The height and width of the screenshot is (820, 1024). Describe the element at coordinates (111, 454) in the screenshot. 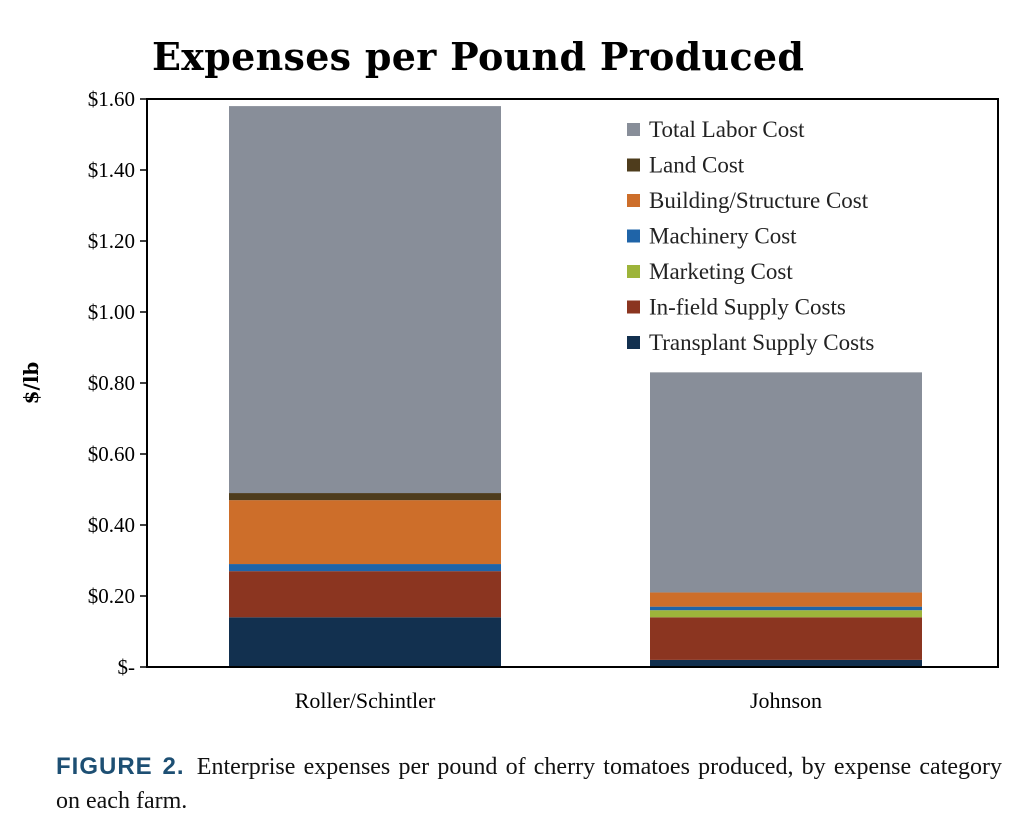

I see `y-tick-label: $0.60` at that location.